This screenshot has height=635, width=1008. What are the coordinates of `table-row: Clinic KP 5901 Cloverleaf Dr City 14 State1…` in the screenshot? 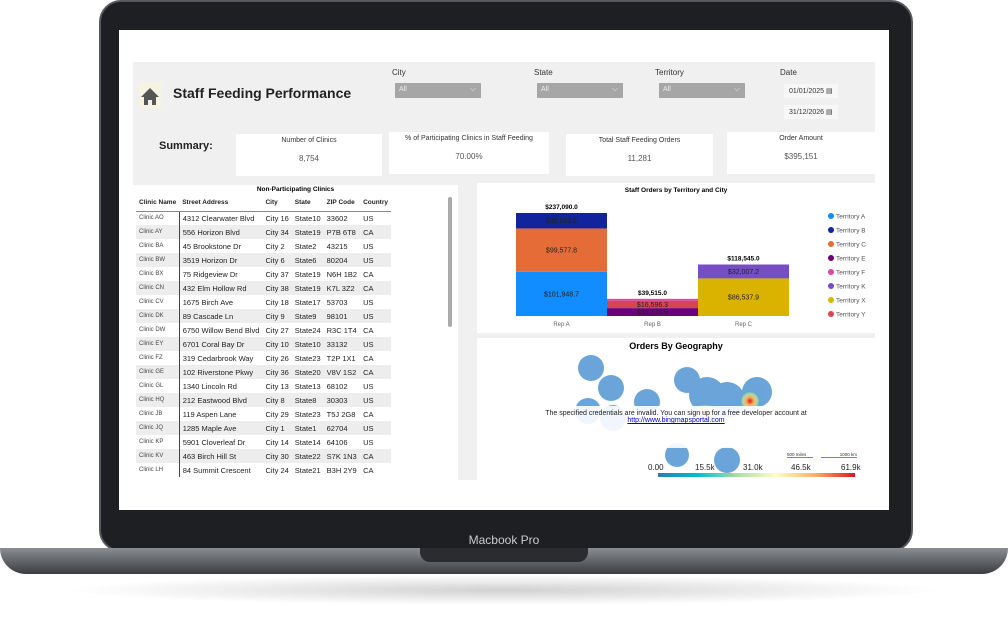 It's located at (263, 442).